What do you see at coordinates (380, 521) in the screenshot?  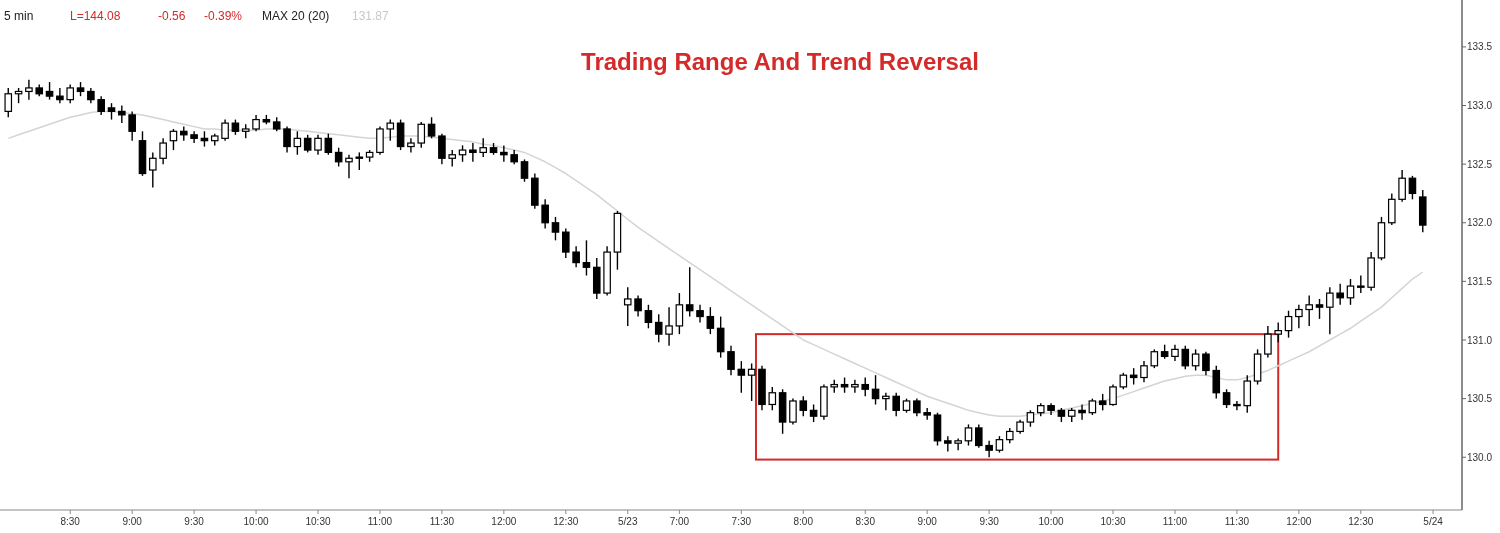 I see `x-tick-label: 11:00` at bounding box center [380, 521].